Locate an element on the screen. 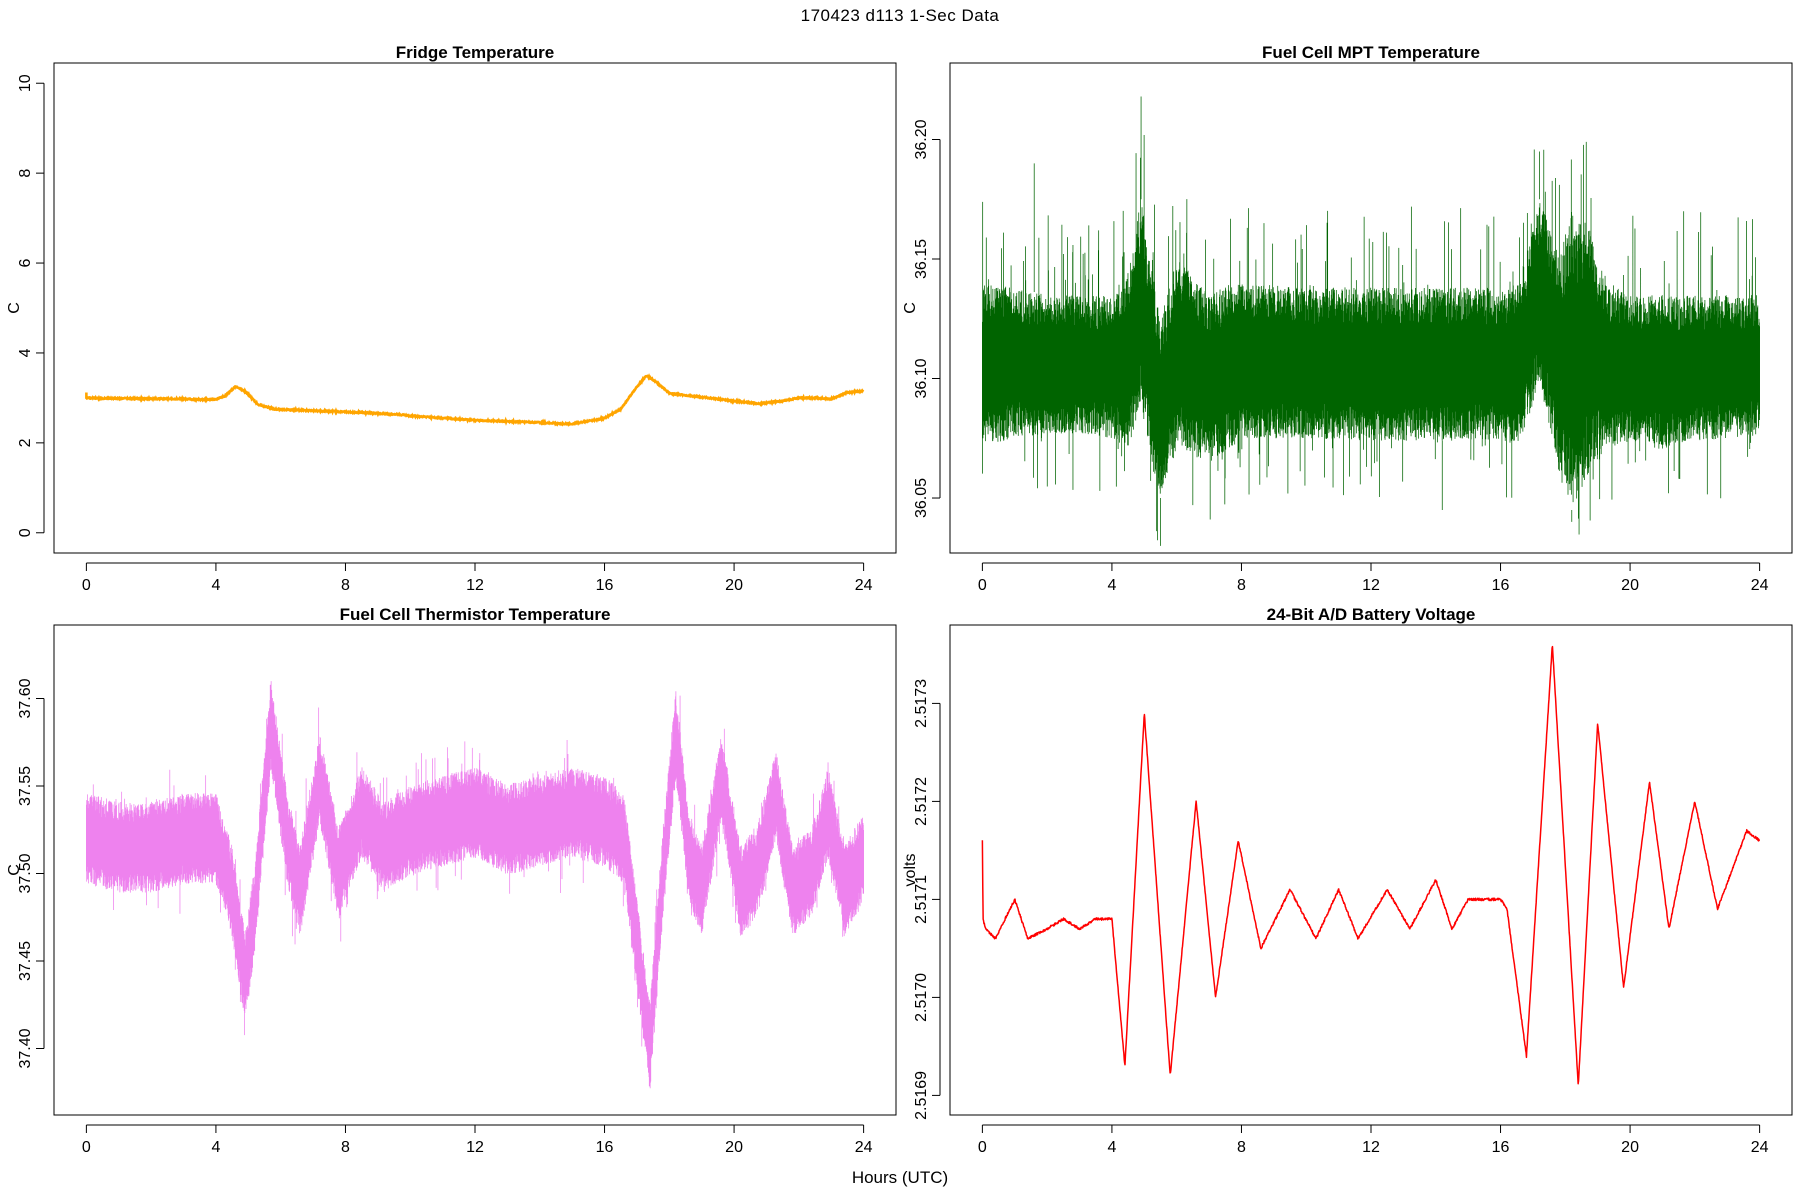 Image resolution: width=1800 pixels, height=1200 pixels. y-axis: 37.40 37.45 37.50 37.55 37.60 is located at coordinates (31, 873).